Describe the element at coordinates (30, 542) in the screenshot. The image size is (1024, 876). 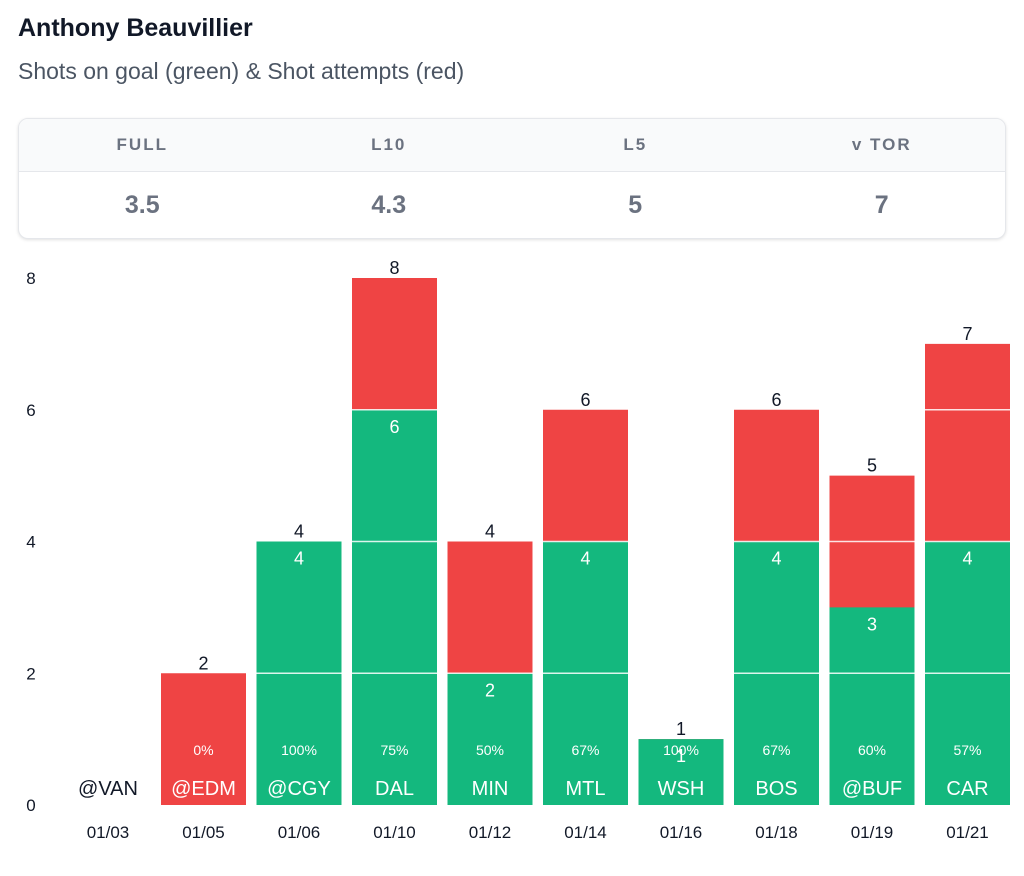
I see `y-tick-label: 4` at that location.